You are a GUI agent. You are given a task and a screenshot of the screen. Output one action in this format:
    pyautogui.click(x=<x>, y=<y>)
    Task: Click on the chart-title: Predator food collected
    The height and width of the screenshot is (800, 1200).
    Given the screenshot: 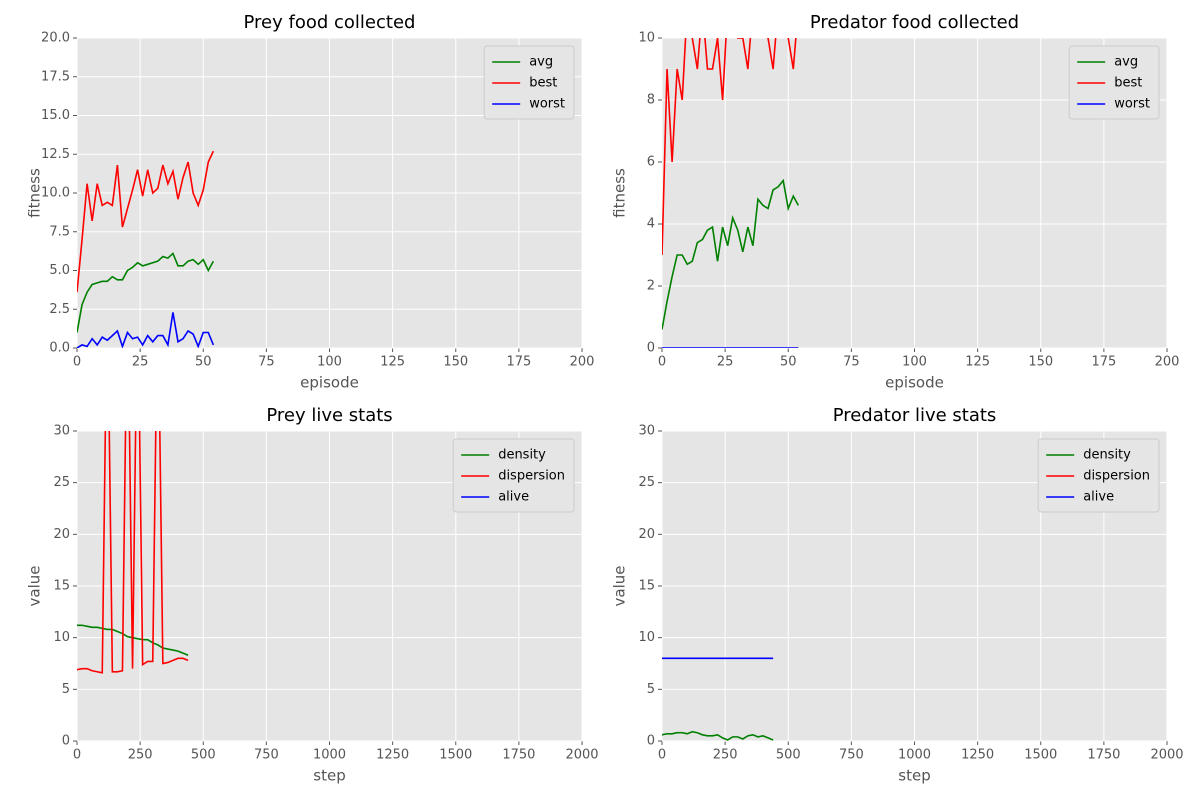 What is the action you would take?
    pyautogui.click(x=914, y=22)
    